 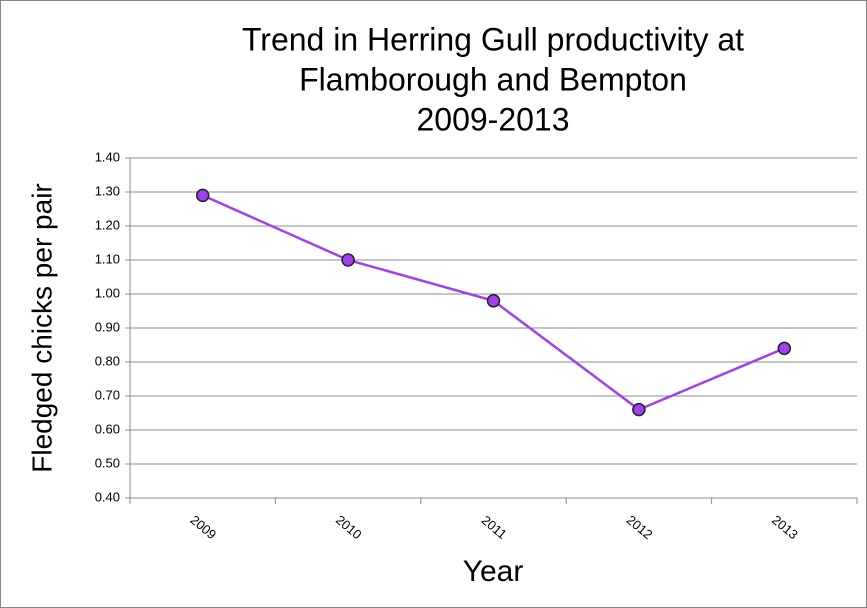 What do you see at coordinates (107, 496) in the screenshot?
I see `y-tick-label: 0.40` at bounding box center [107, 496].